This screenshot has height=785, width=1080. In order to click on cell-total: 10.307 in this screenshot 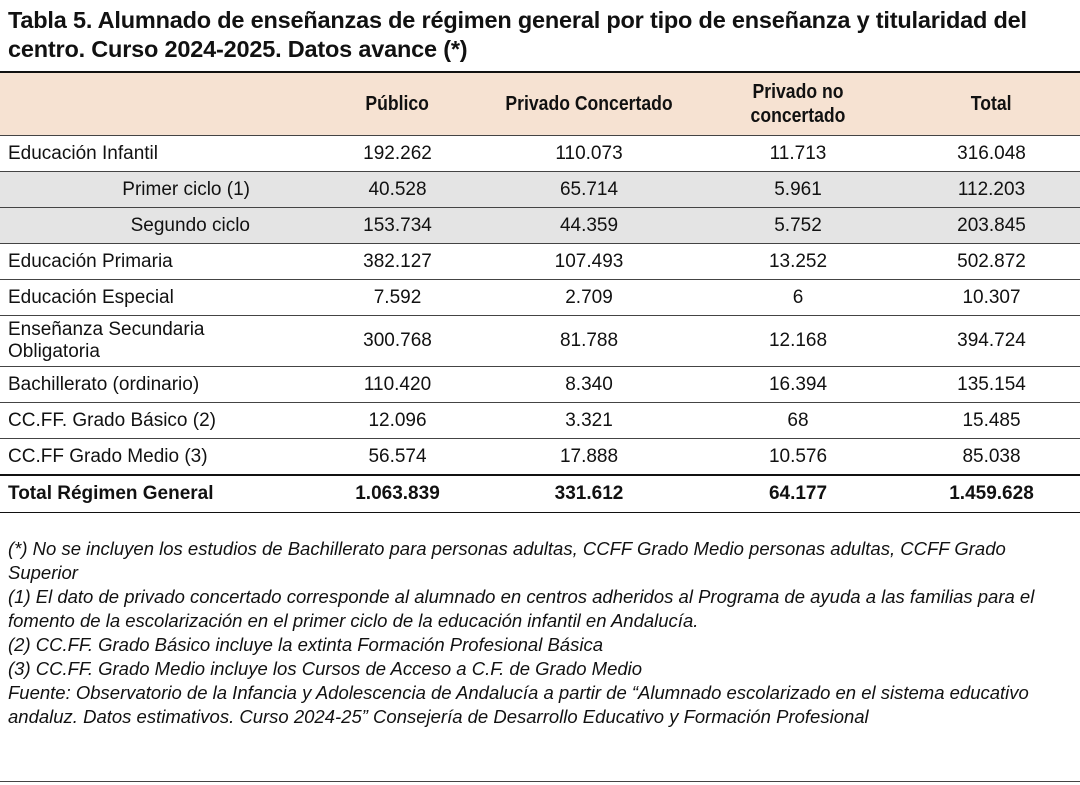, I will do `click(991, 297)`.